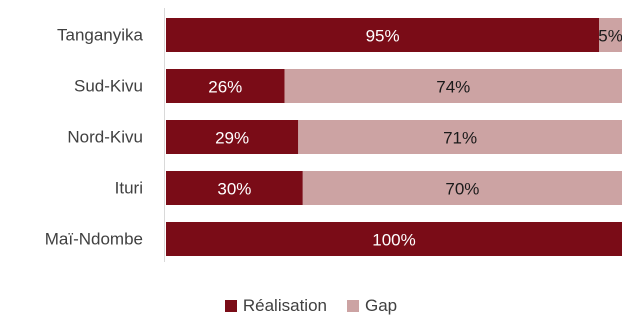  What do you see at coordinates (100, 35) in the screenshot?
I see `category-label-tanganyika: Tanganyika` at bounding box center [100, 35].